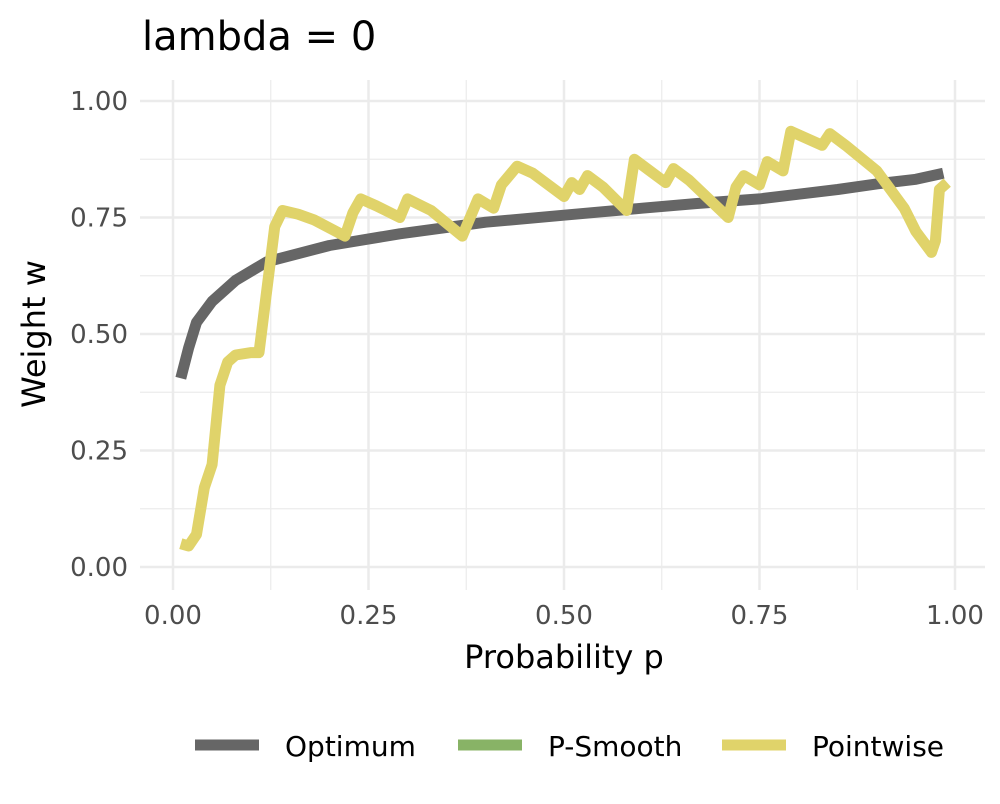  I want to click on y-tick-label: 0.25, so click(99, 452).